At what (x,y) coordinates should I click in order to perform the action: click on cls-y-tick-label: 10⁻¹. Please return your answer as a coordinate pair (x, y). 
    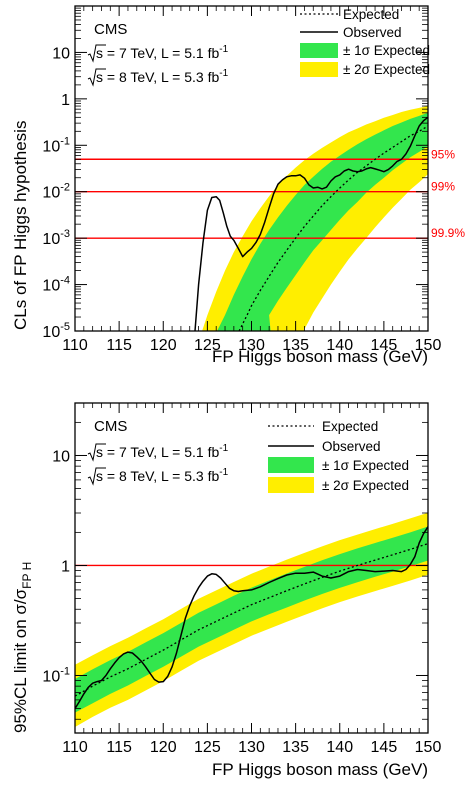
    Looking at the image, I should click on (56, 145).